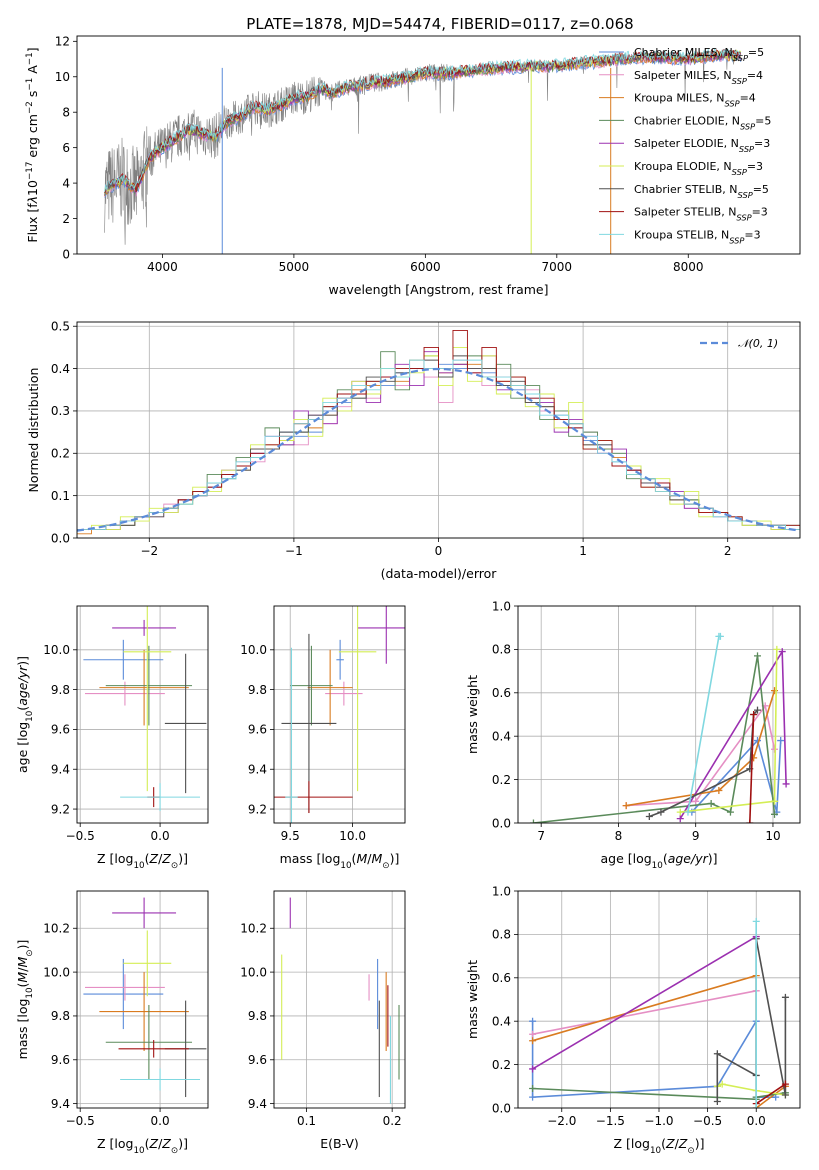 The width and height of the screenshot is (819, 1170). Describe the element at coordinates (686, 189) in the screenshot. I see `legend-label-name: Chabrier STELIB, N` at that location.